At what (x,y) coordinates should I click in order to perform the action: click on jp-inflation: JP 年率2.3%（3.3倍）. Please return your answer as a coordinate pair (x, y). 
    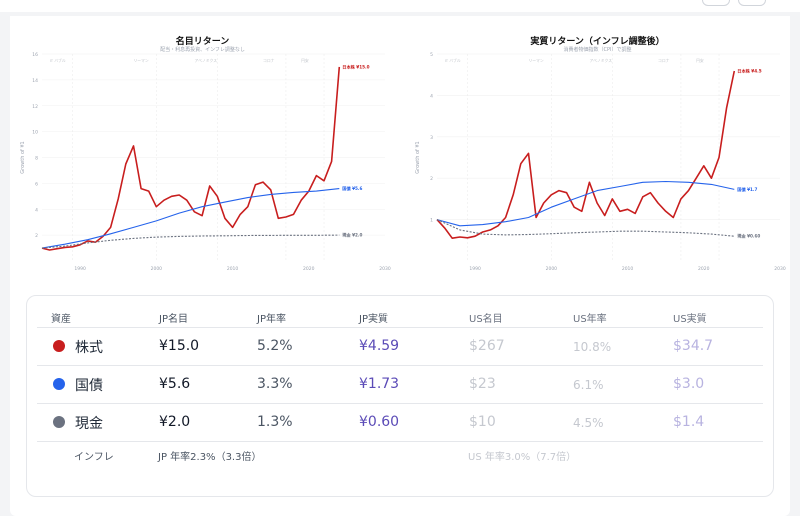
    Looking at the image, I should click on (210, 457).